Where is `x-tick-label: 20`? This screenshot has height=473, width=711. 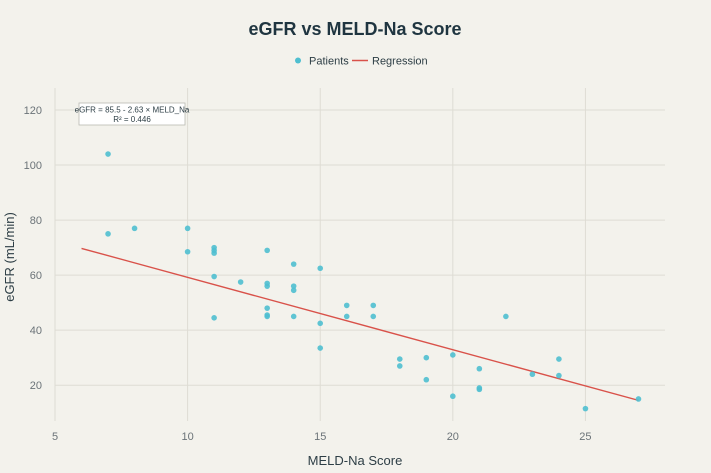
x-tick-label: 20 is located at coordinates (453, 437).